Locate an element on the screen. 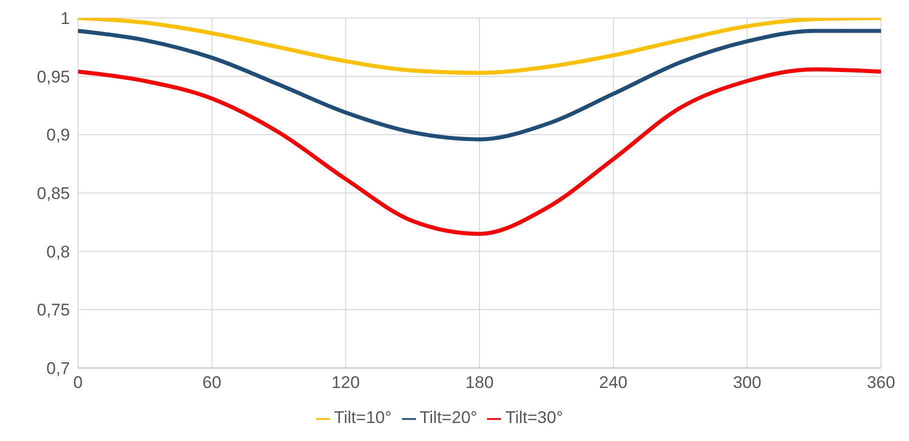  y-tick-label: 1 is located at coordinates (65, 18).